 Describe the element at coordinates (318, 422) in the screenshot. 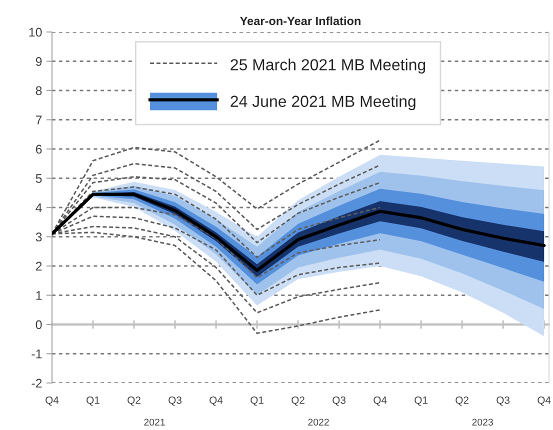

I see `text: 2022` at that location.